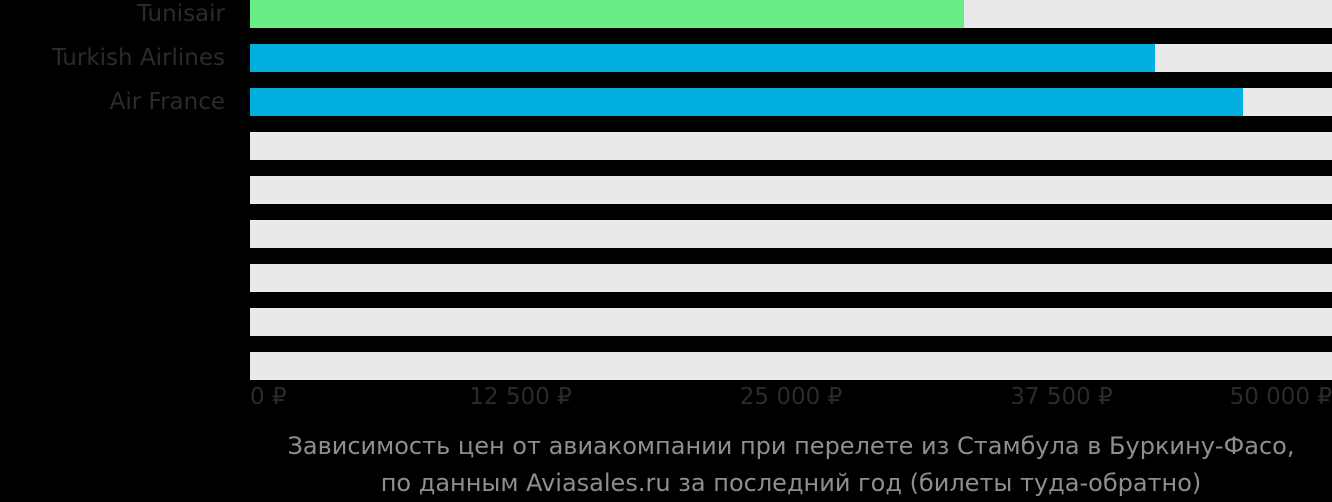  What do you see at coordinates (180, 14) in the screenshot?
I see `category-label: Tunisair` at bounding box center [180, 14].